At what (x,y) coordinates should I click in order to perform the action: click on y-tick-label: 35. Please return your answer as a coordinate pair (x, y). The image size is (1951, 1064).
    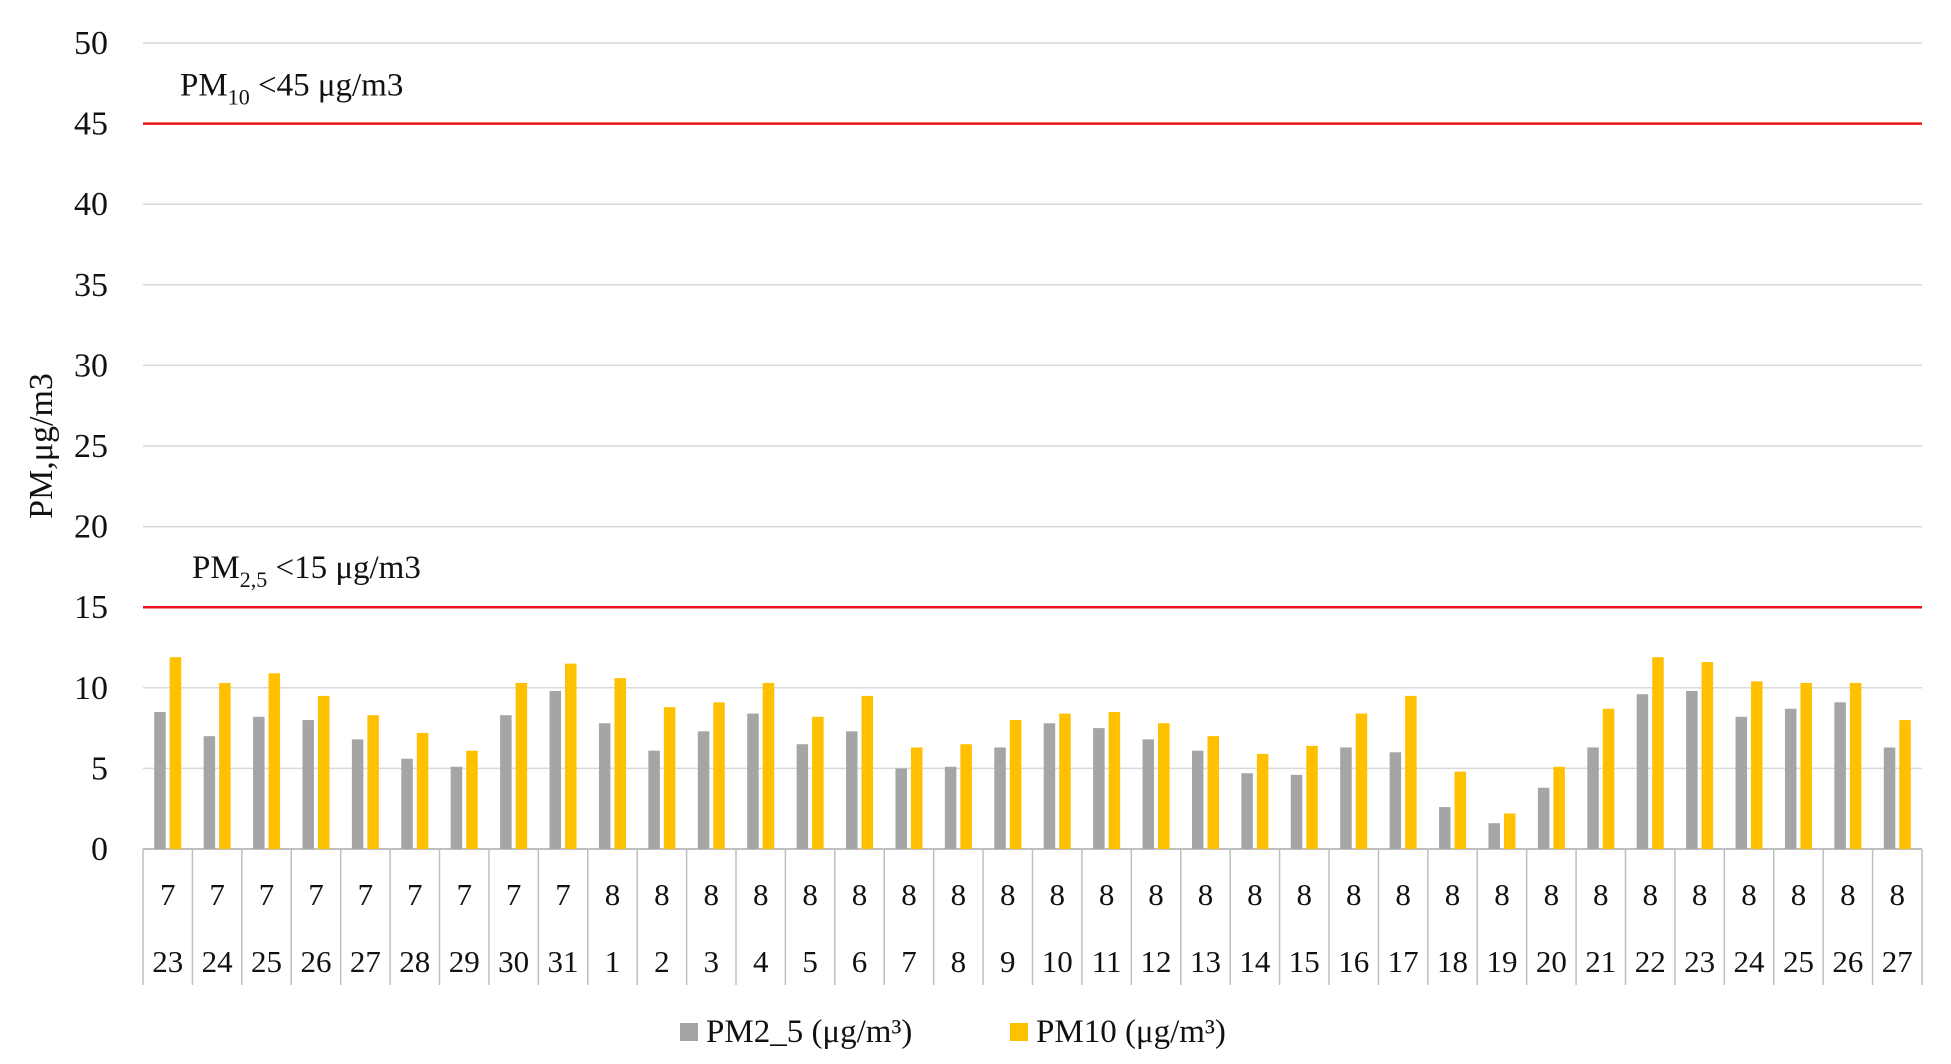
    Looking at the image, I should click on (91, 285).